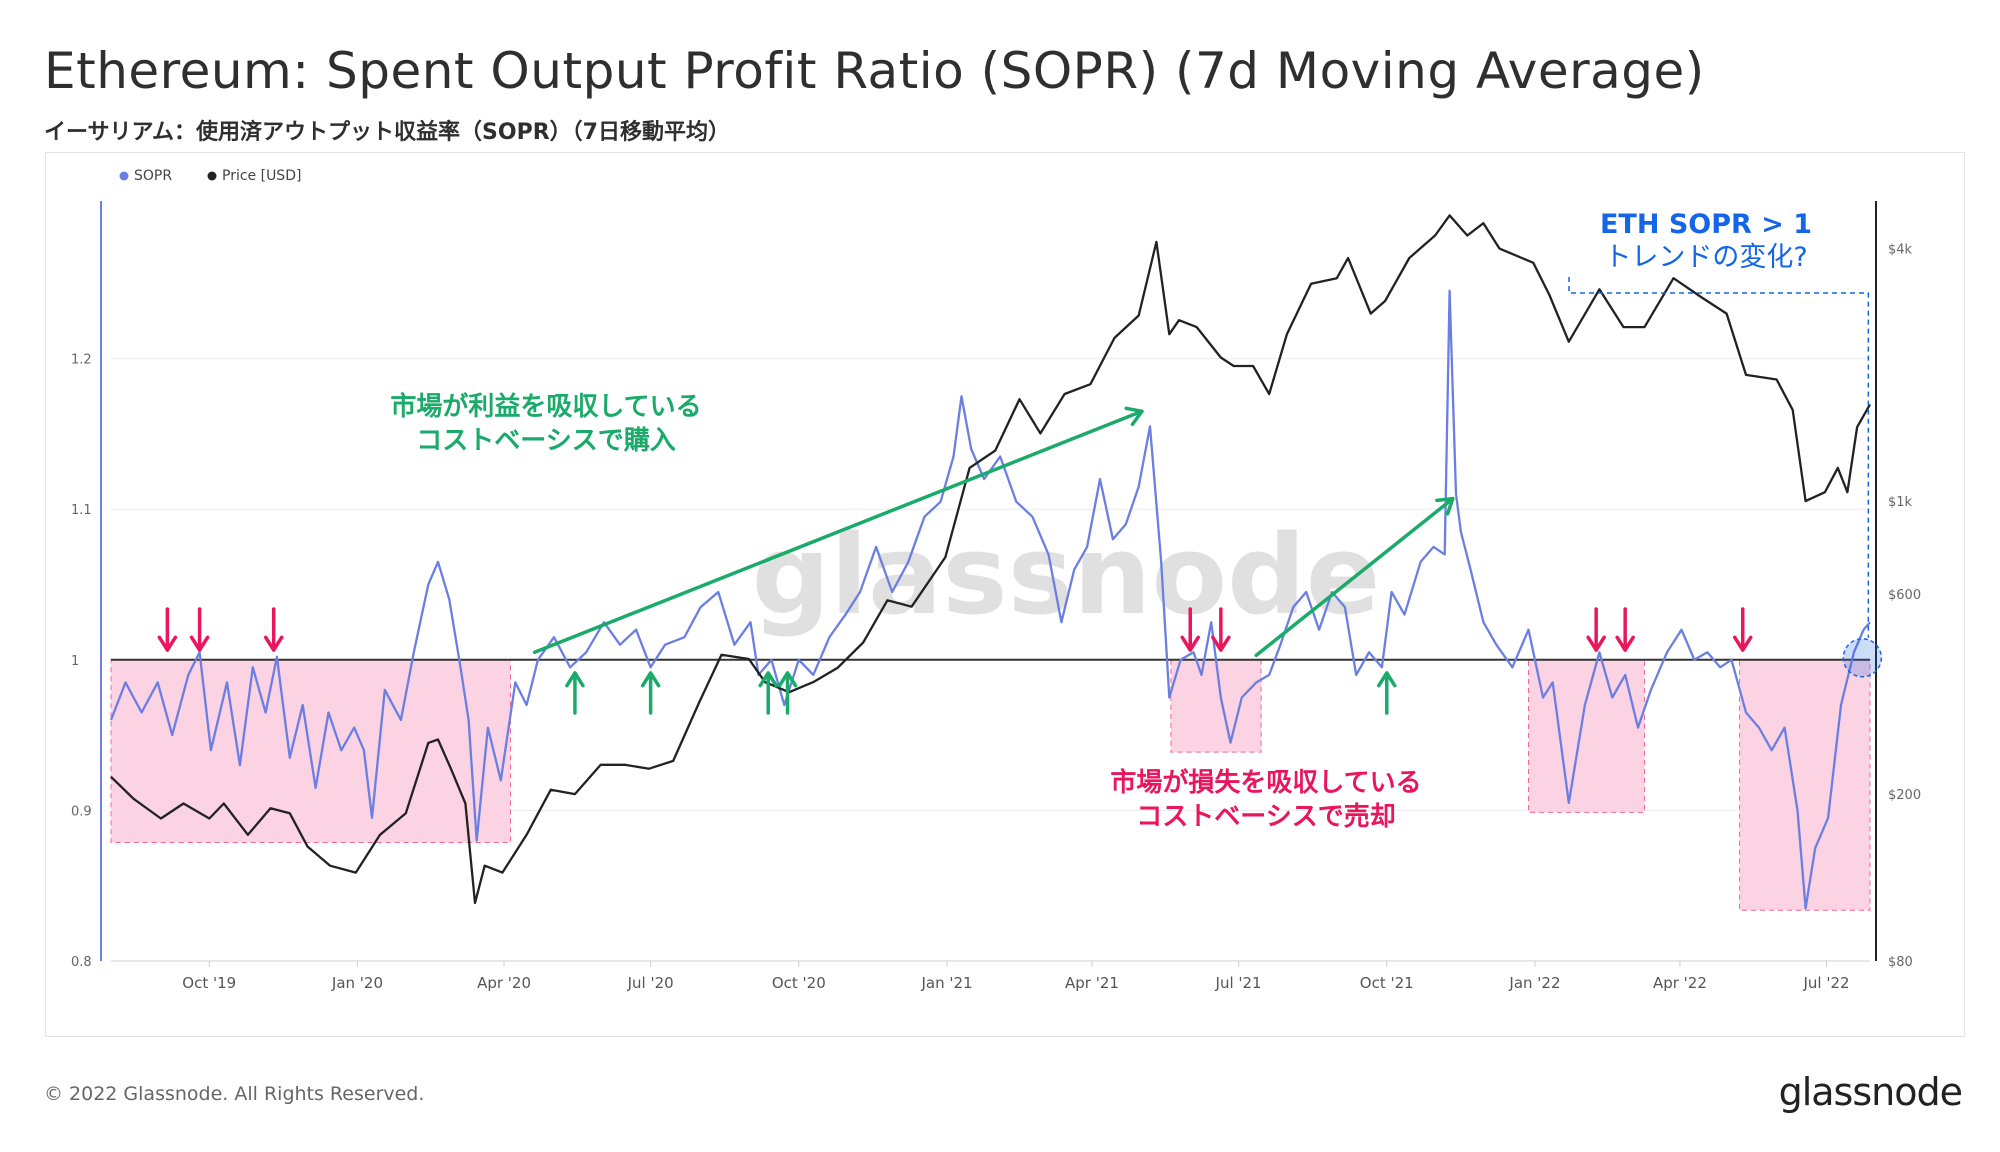 The height and width of the screenshot is (1152, 2000). What do you see at coordinates (209, 983) in the screenshot?
I see `x-tick-label: Oct '19` at bounding box center [209, 983].